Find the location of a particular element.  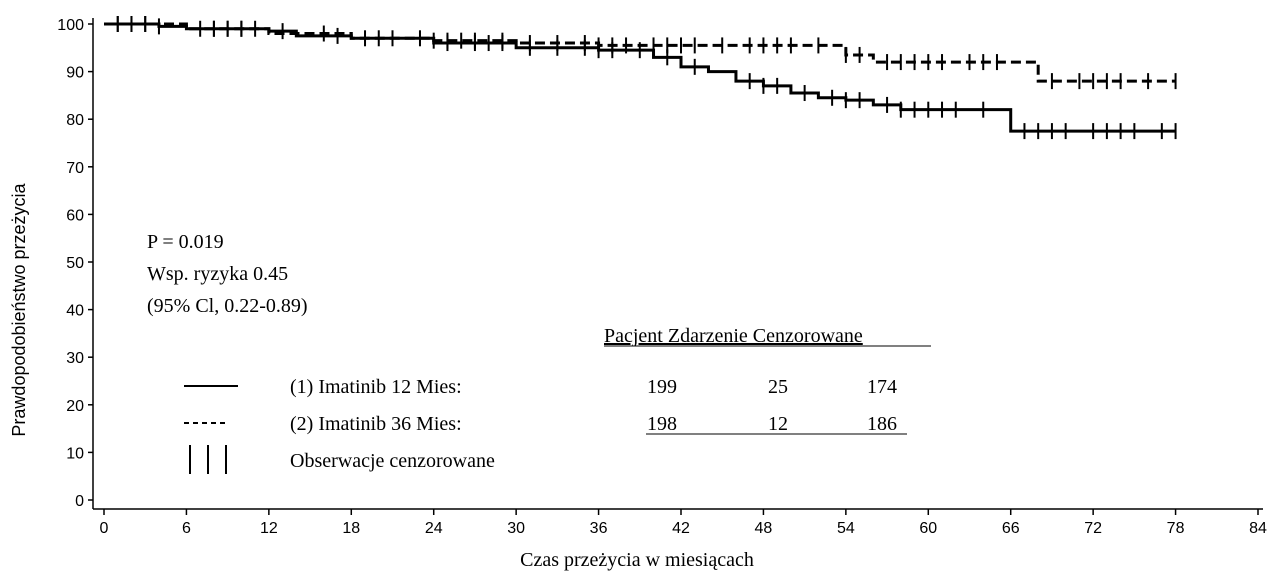

x-tick-label: 60 is located at coordinates (928, 528).